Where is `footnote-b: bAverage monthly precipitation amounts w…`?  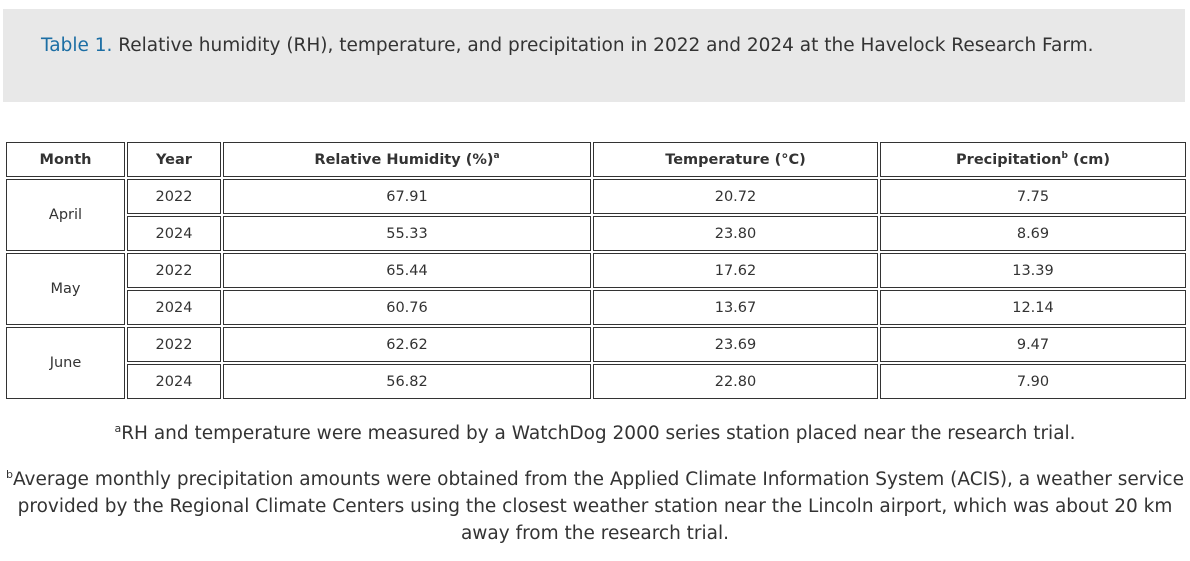
footnote-b: bAverage monthly precipitation amounts w… is located at coordinates (595, 506).